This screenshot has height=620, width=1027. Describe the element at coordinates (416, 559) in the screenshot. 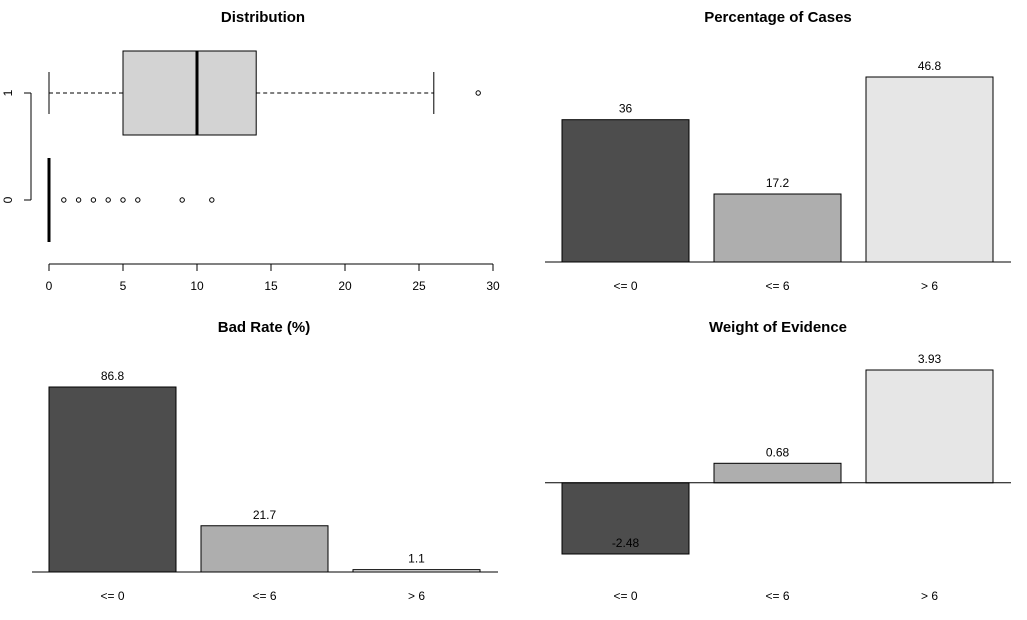

I see `data-label: 1.1` at that location.